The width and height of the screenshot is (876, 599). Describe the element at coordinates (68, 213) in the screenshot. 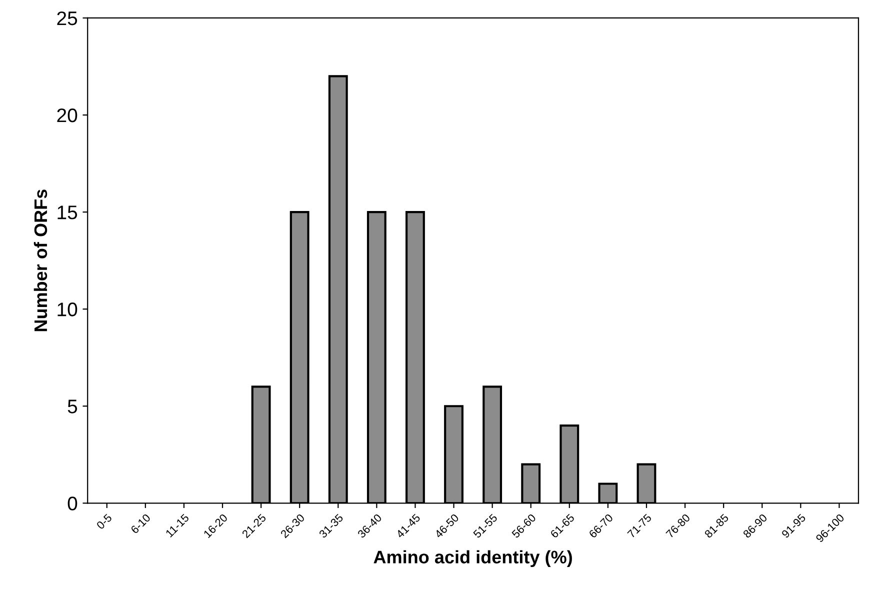

I see `y-tick-label: 15` at that location.